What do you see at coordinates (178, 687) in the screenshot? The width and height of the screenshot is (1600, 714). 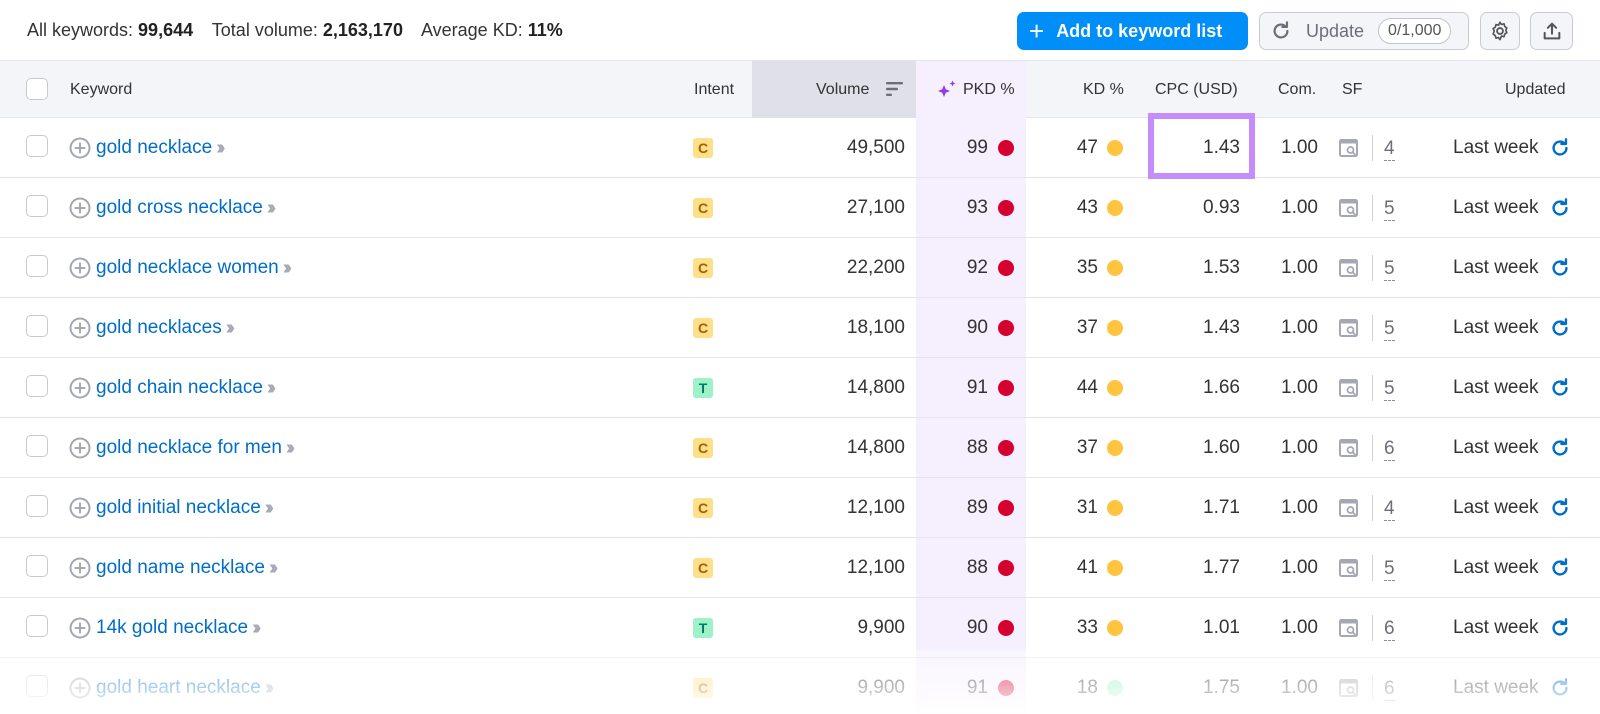 I see `keyword-link: gold heart necklace` at bounding box center [178, 687].